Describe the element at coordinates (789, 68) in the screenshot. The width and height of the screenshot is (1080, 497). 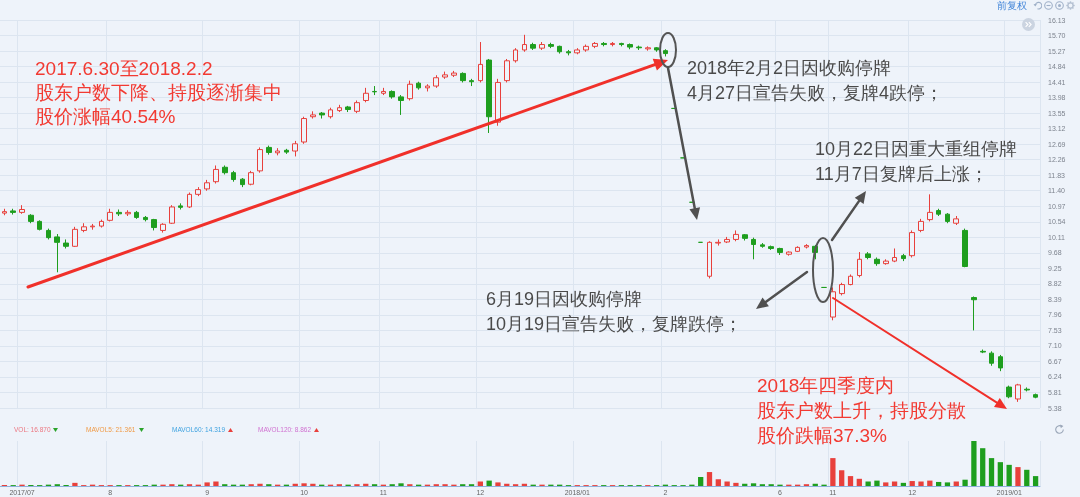
I see `annotation: 2018年2月2日因收购停牌` at that location.